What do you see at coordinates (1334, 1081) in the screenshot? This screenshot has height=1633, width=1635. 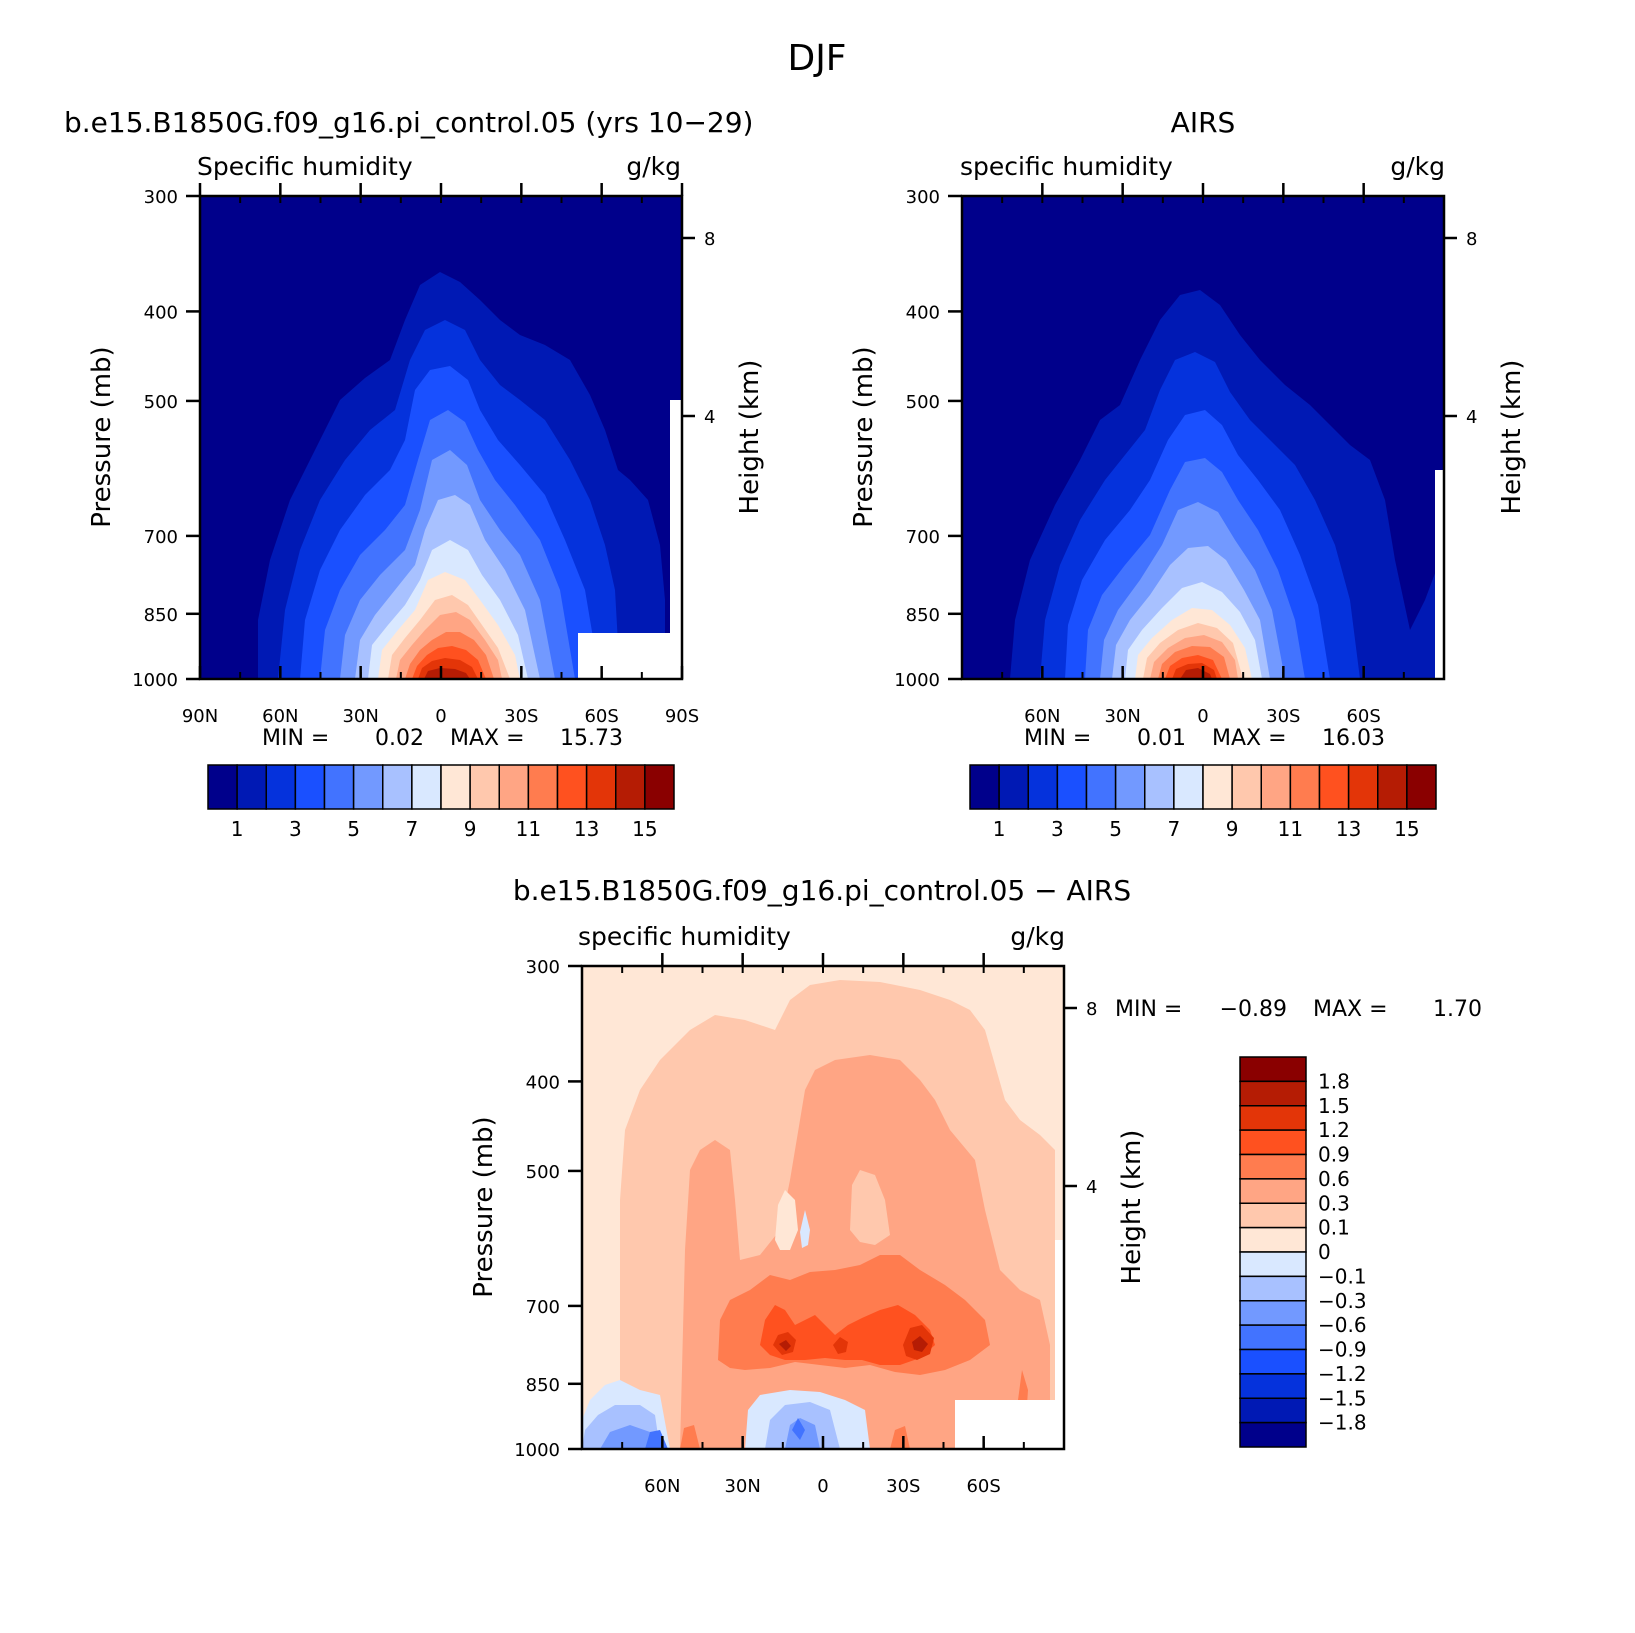 I see `colorbar-label: 1.8` at bounding box center [1334, 1081].